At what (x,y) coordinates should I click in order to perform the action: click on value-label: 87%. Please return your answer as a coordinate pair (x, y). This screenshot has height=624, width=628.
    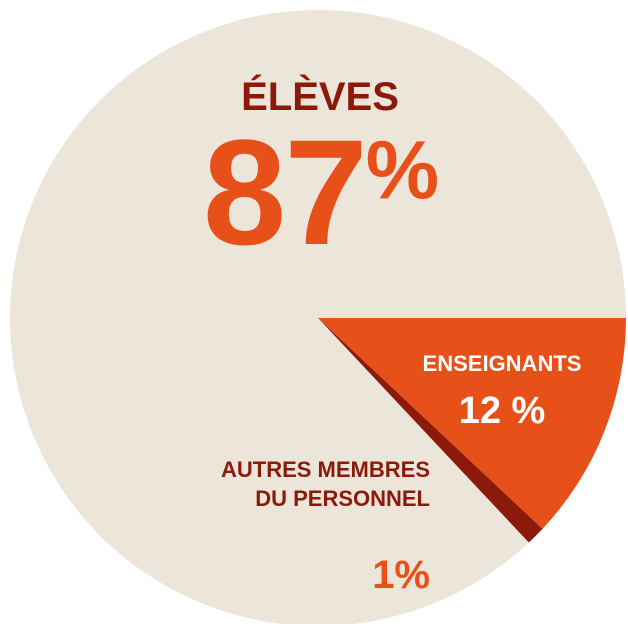
    Looking at the image, I should click on (320, 192).